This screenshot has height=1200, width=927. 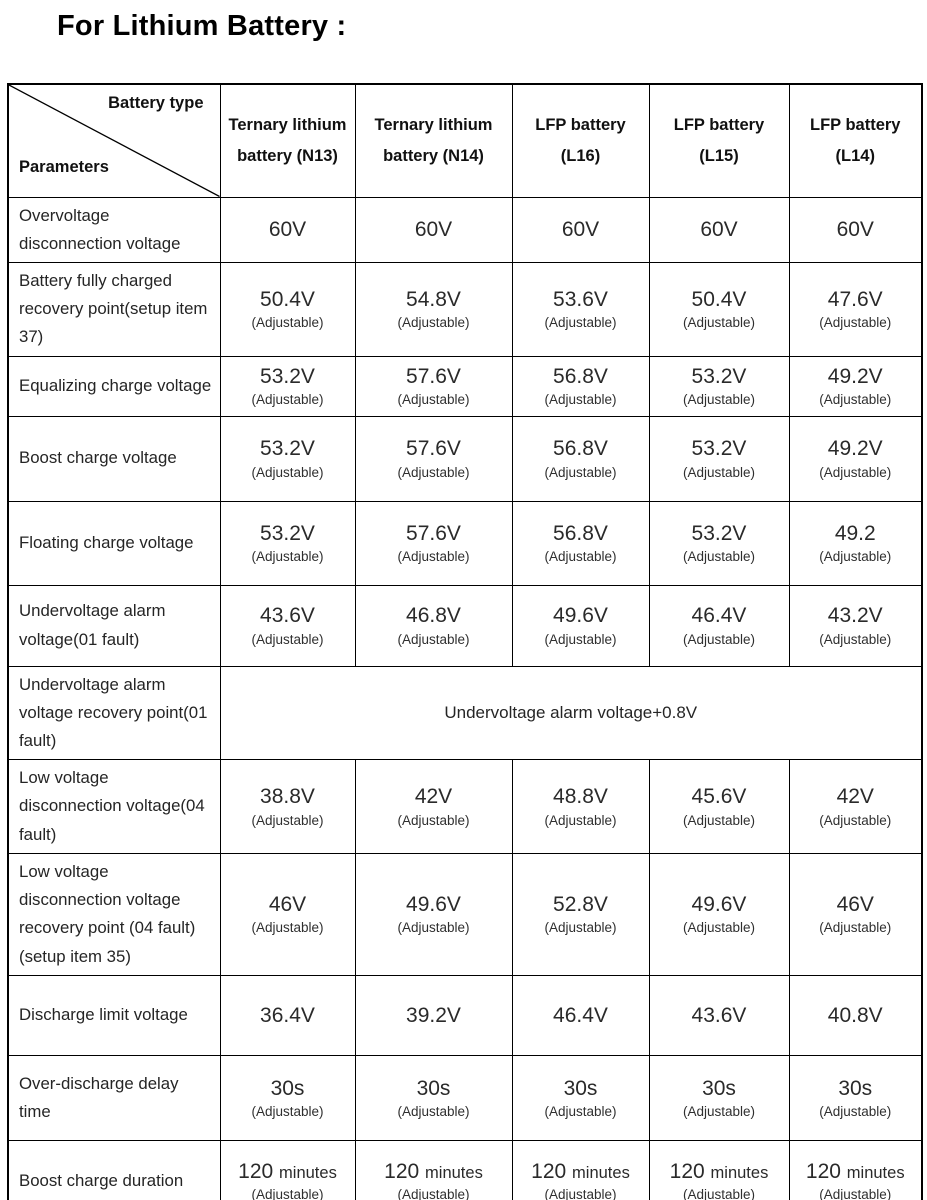 What do you see at coordinates (114, 140) in the screenshot?
I see `corner-header-cell: Battery type Parameters` at bounding box center [114, 140].